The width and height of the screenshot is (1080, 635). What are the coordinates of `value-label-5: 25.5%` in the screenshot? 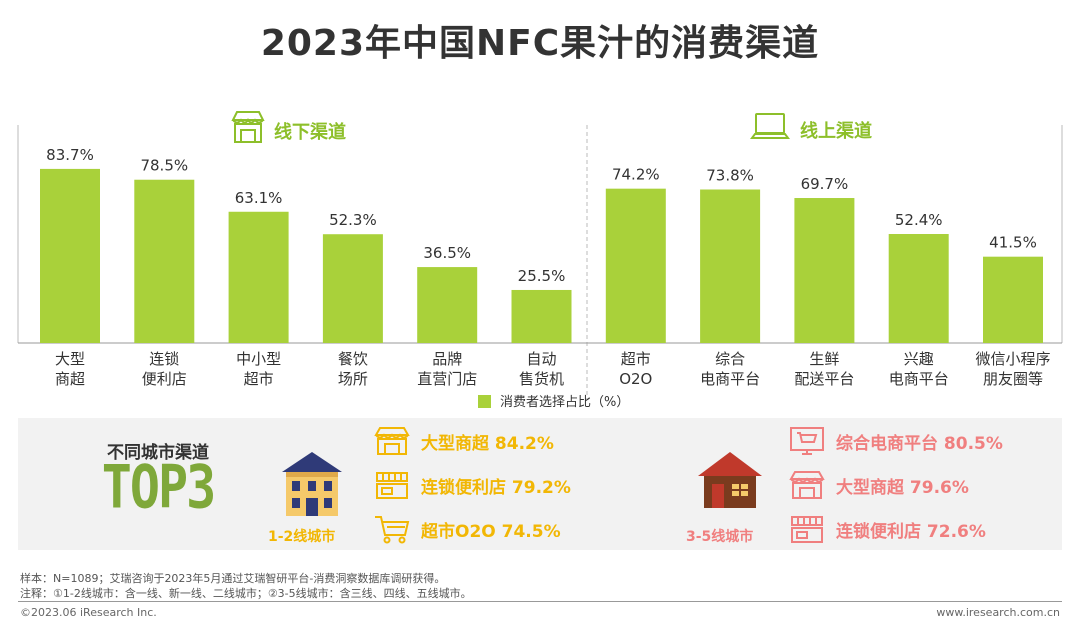 It's located at (542, 276).